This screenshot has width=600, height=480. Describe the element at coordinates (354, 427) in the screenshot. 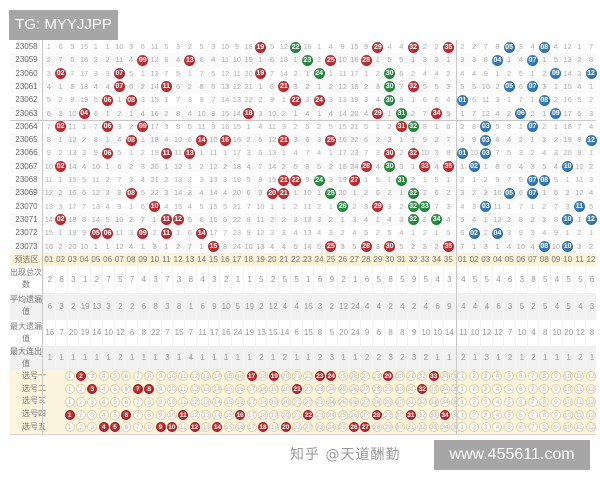

I see `red-number-picker-26: 26` at that location.